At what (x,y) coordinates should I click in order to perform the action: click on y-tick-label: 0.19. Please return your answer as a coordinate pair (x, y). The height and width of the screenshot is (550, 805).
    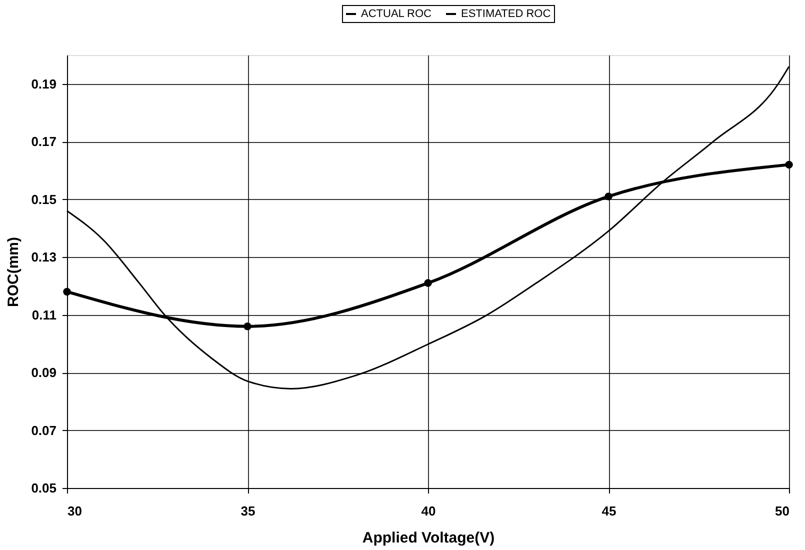
    Looking at the image, I should click on (43, 84).